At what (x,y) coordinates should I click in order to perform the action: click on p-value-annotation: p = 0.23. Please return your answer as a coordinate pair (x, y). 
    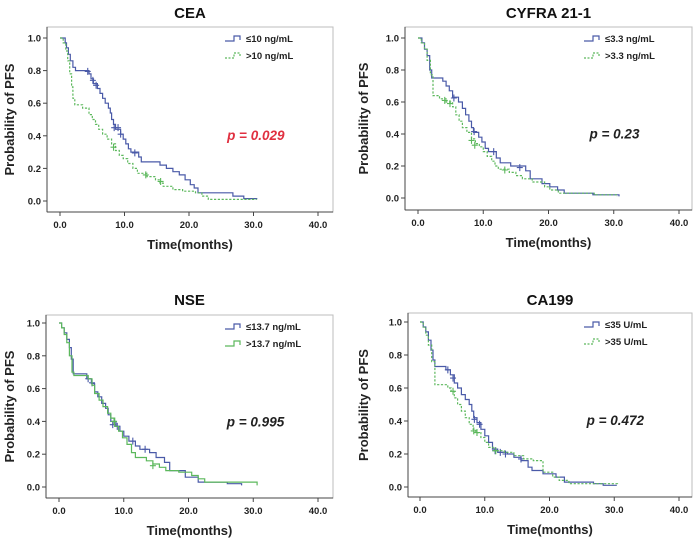
    Looking at the image, I should click on (614, 134).